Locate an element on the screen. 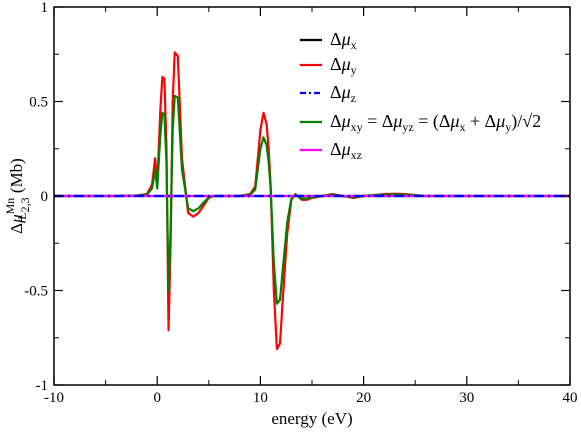 The image size is (581, 432). y-tick-label: 0.5 is located at coordinates (38, 103).